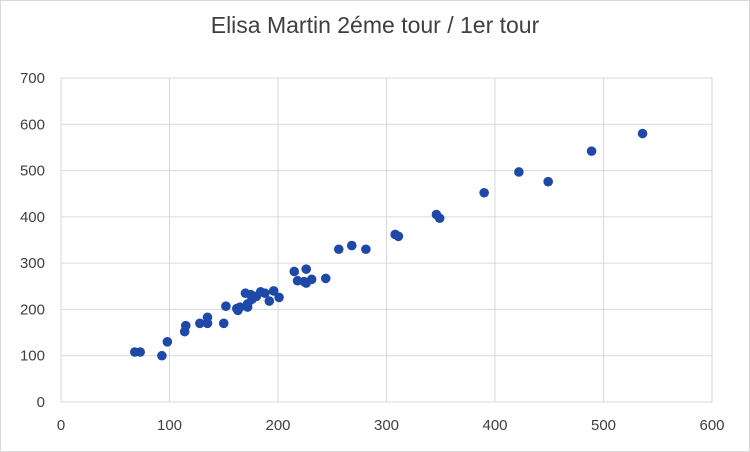  I want to click on x-tick-label: 200, so click(277, 425).